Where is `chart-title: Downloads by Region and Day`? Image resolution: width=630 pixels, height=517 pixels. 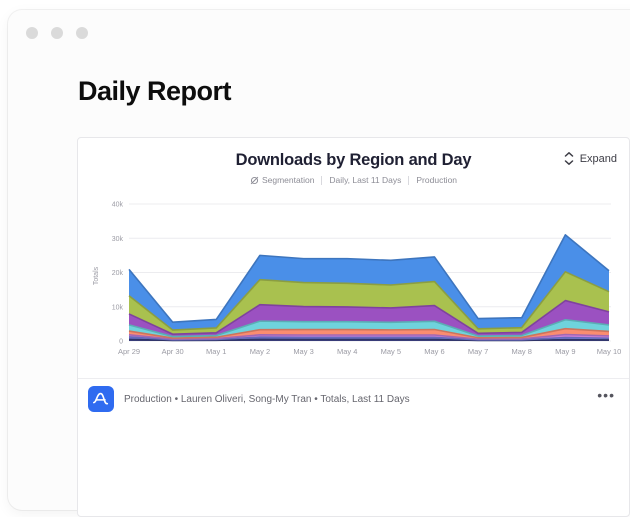
chart-title: Downloads by Region and Day is located at coordinates (353, 160).